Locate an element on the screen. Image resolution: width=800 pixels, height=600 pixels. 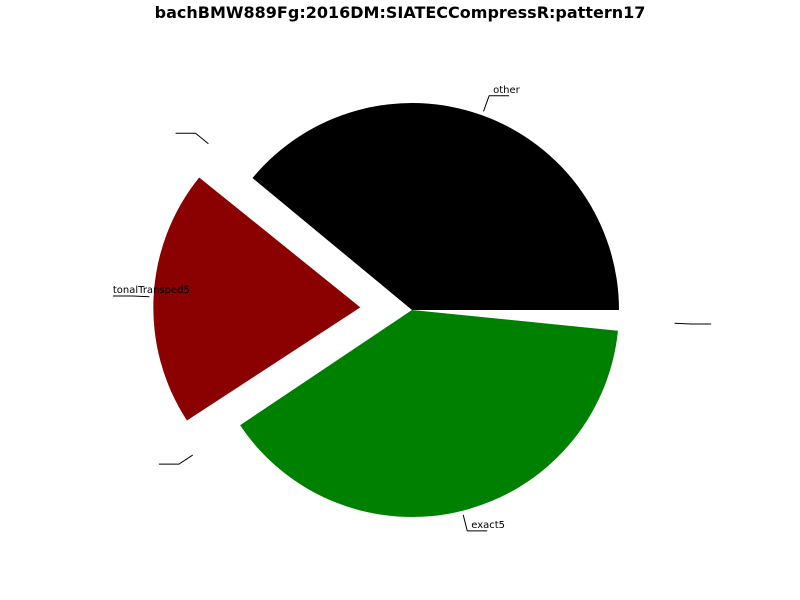
pie-label-exact5: exact5 is located at coordinates (488, 525).